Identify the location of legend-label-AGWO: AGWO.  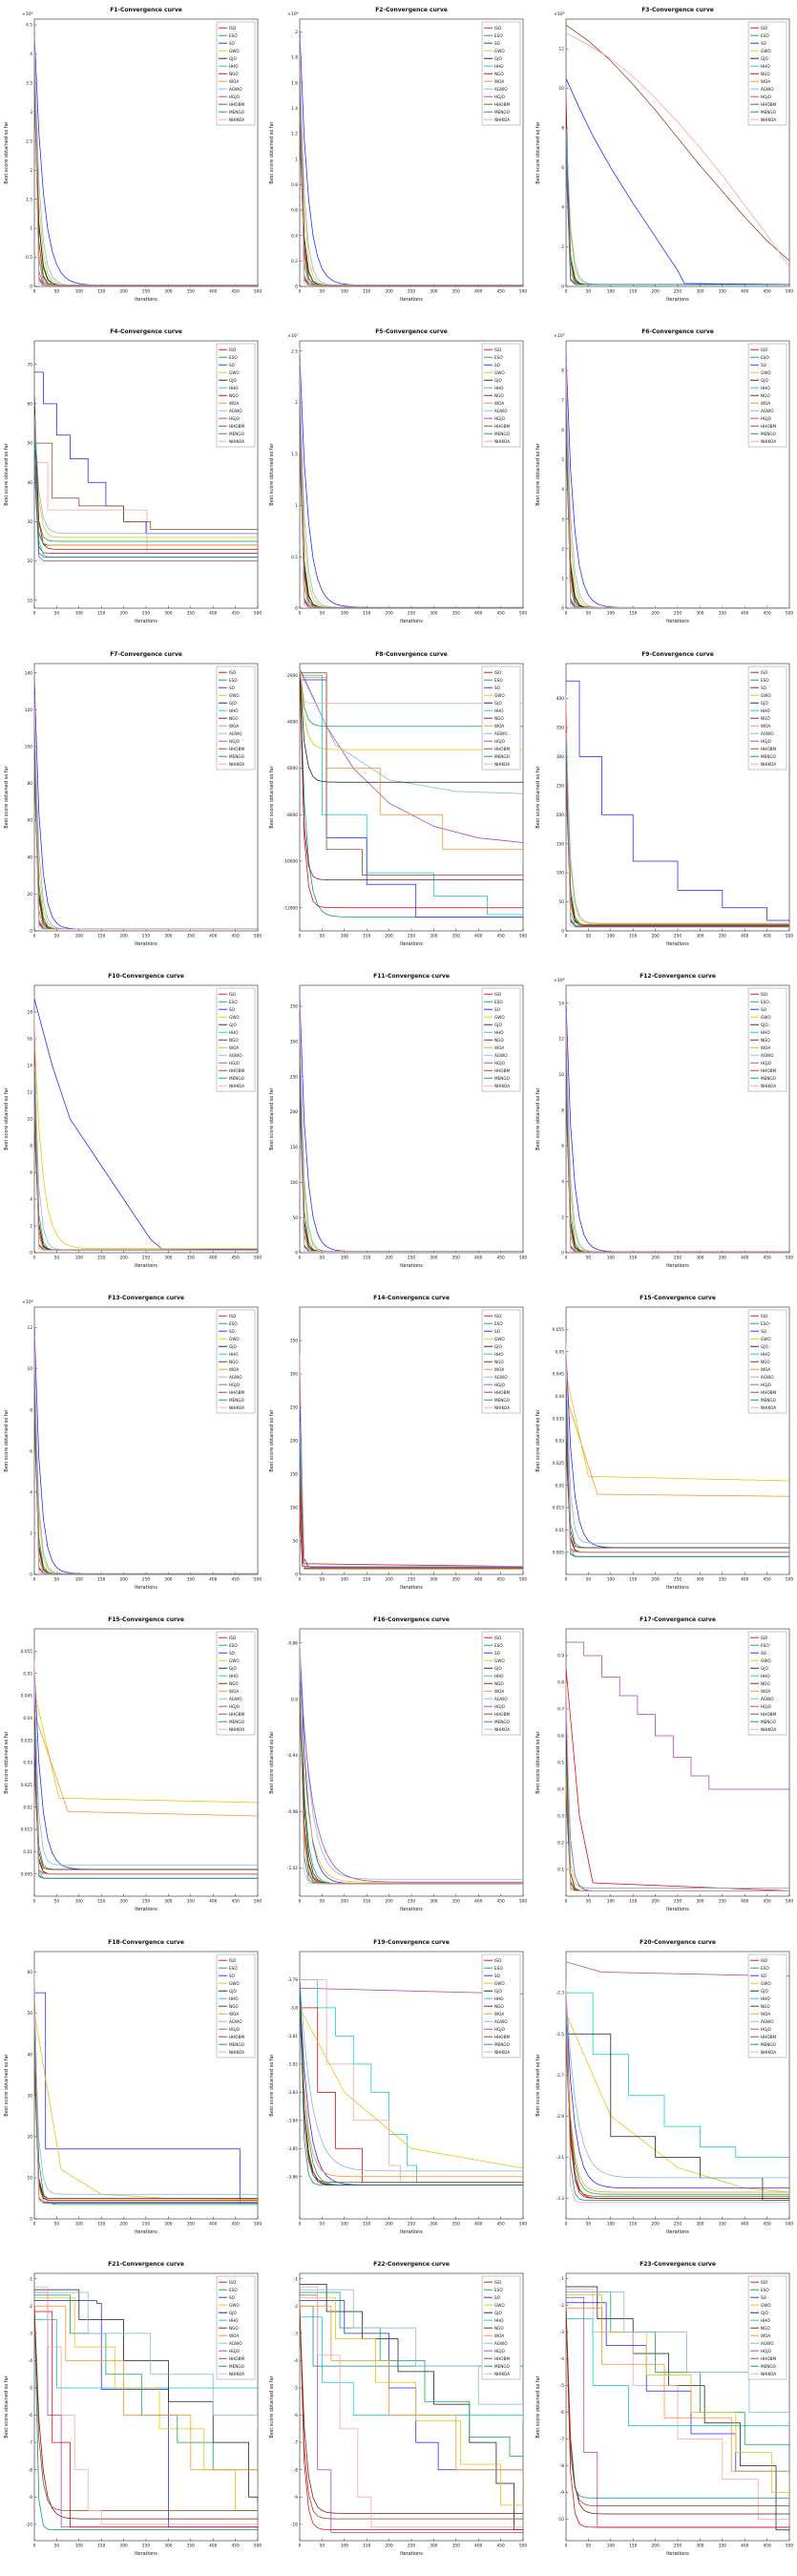
(235, 2343).